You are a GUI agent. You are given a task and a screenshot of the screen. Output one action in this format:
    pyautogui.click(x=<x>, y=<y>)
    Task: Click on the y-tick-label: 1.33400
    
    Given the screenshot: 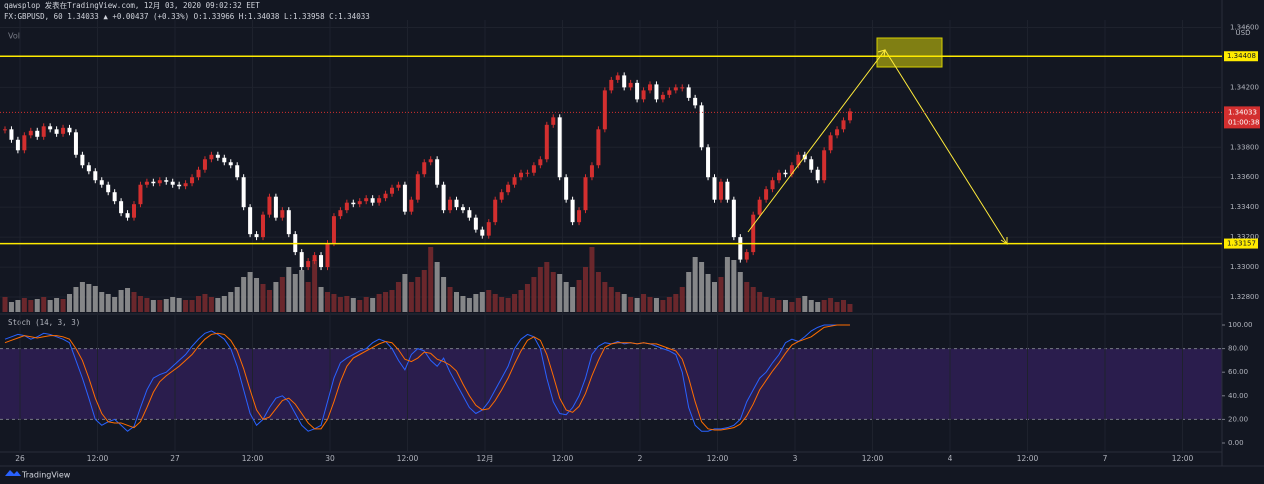 What is the action you would take?
    pyautogui.click(x=1244, y=207)
    